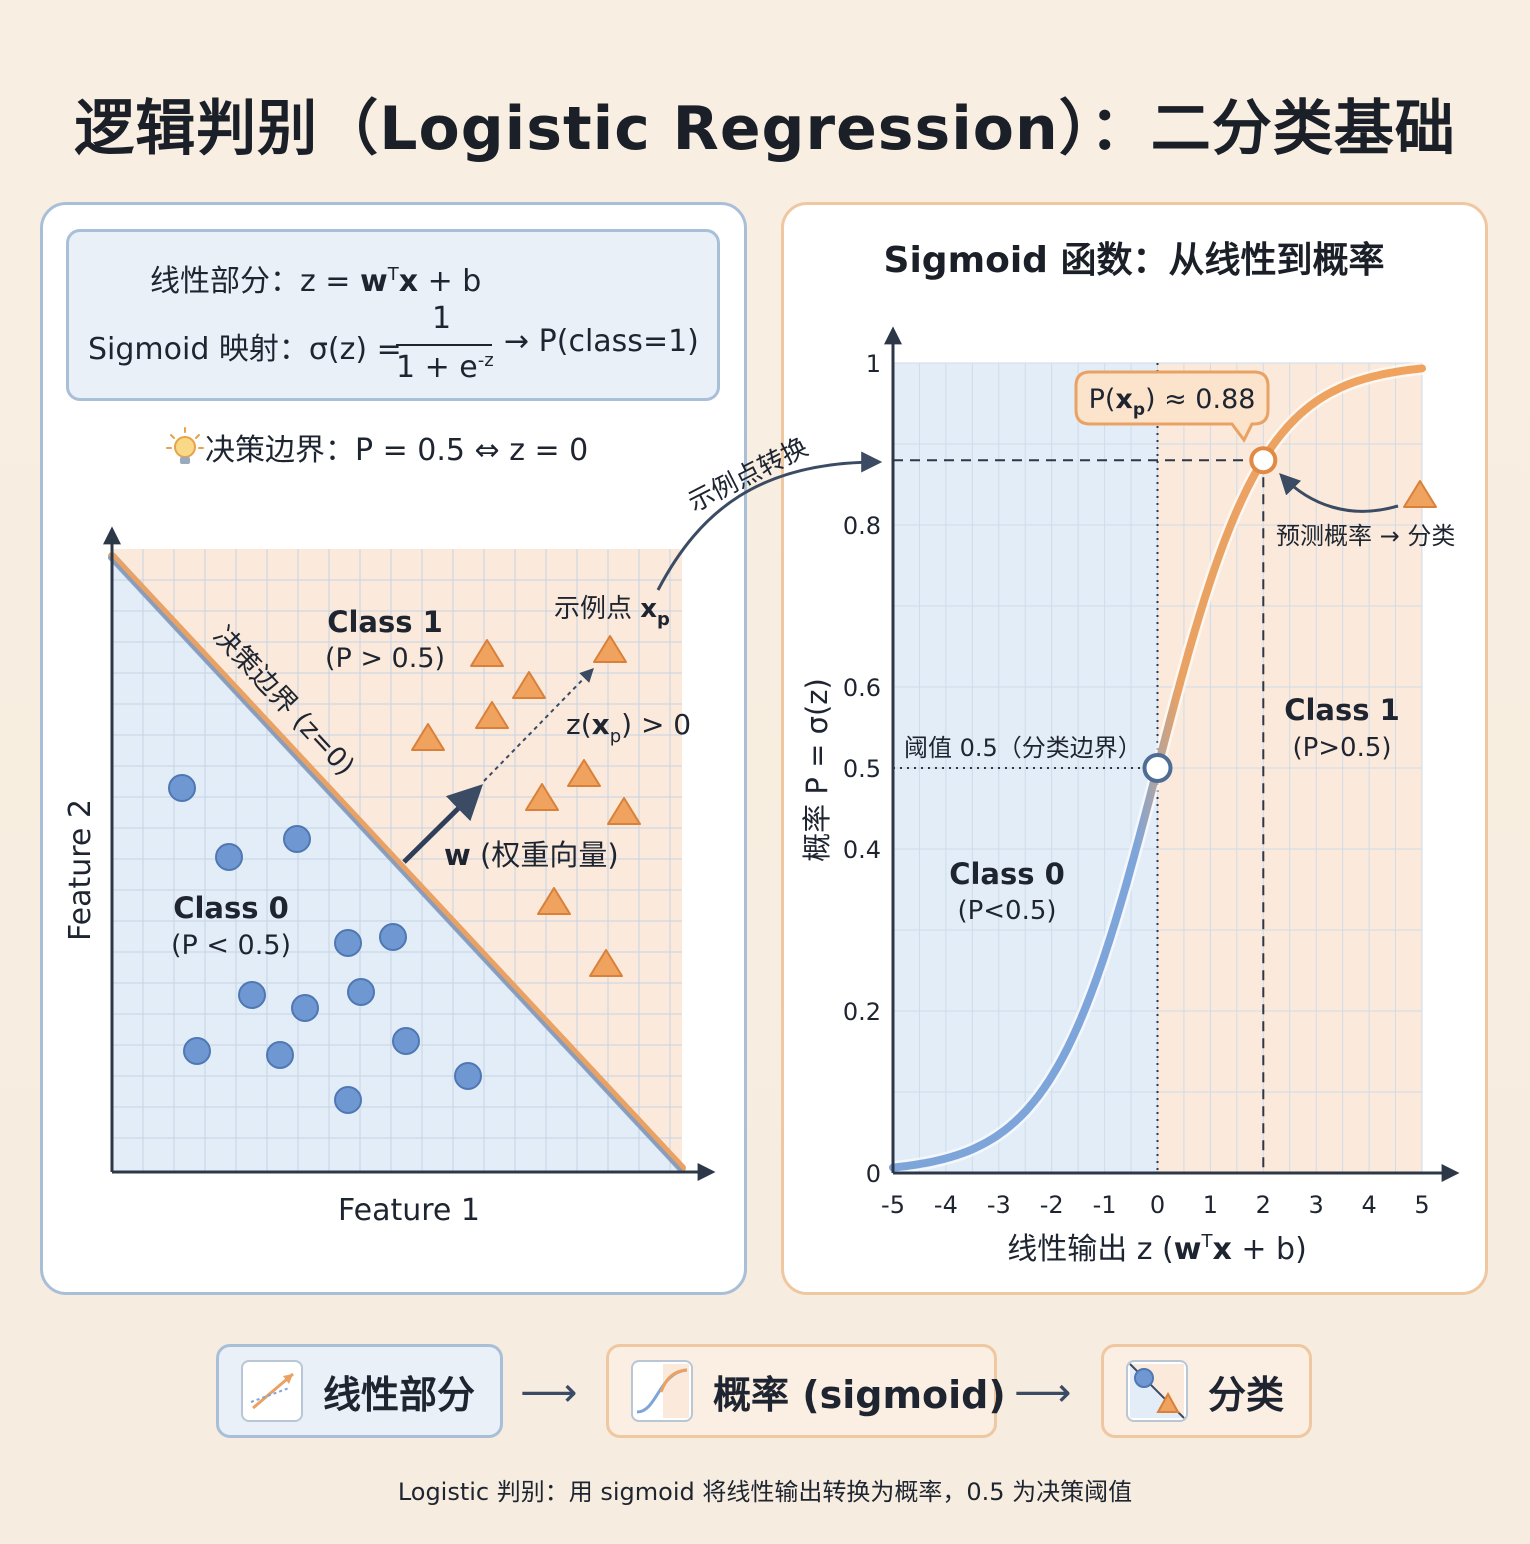 Image resolution: width=1530 pixels, height=1544 pixels. I want to click on probability-tick-label: 0.5, so click(862, 769).